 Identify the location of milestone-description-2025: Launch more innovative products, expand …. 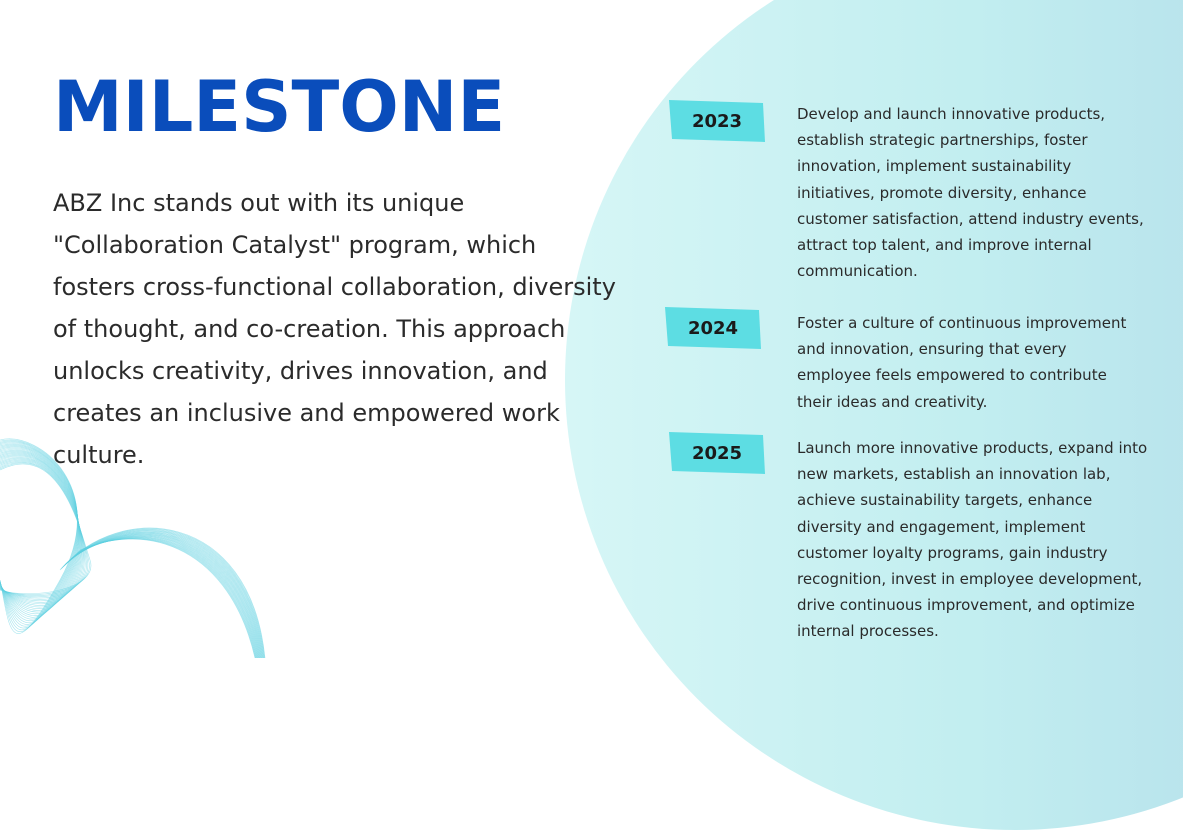
(972, 540).